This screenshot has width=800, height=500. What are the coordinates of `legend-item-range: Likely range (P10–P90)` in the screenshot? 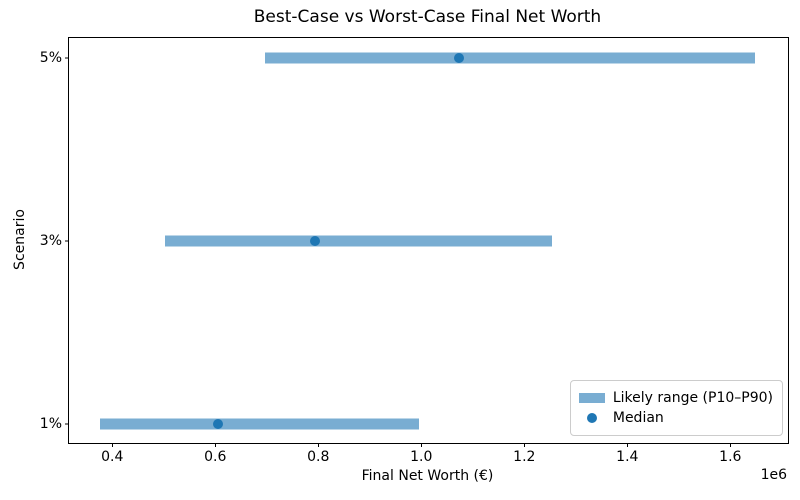 It's located at (675, 398).